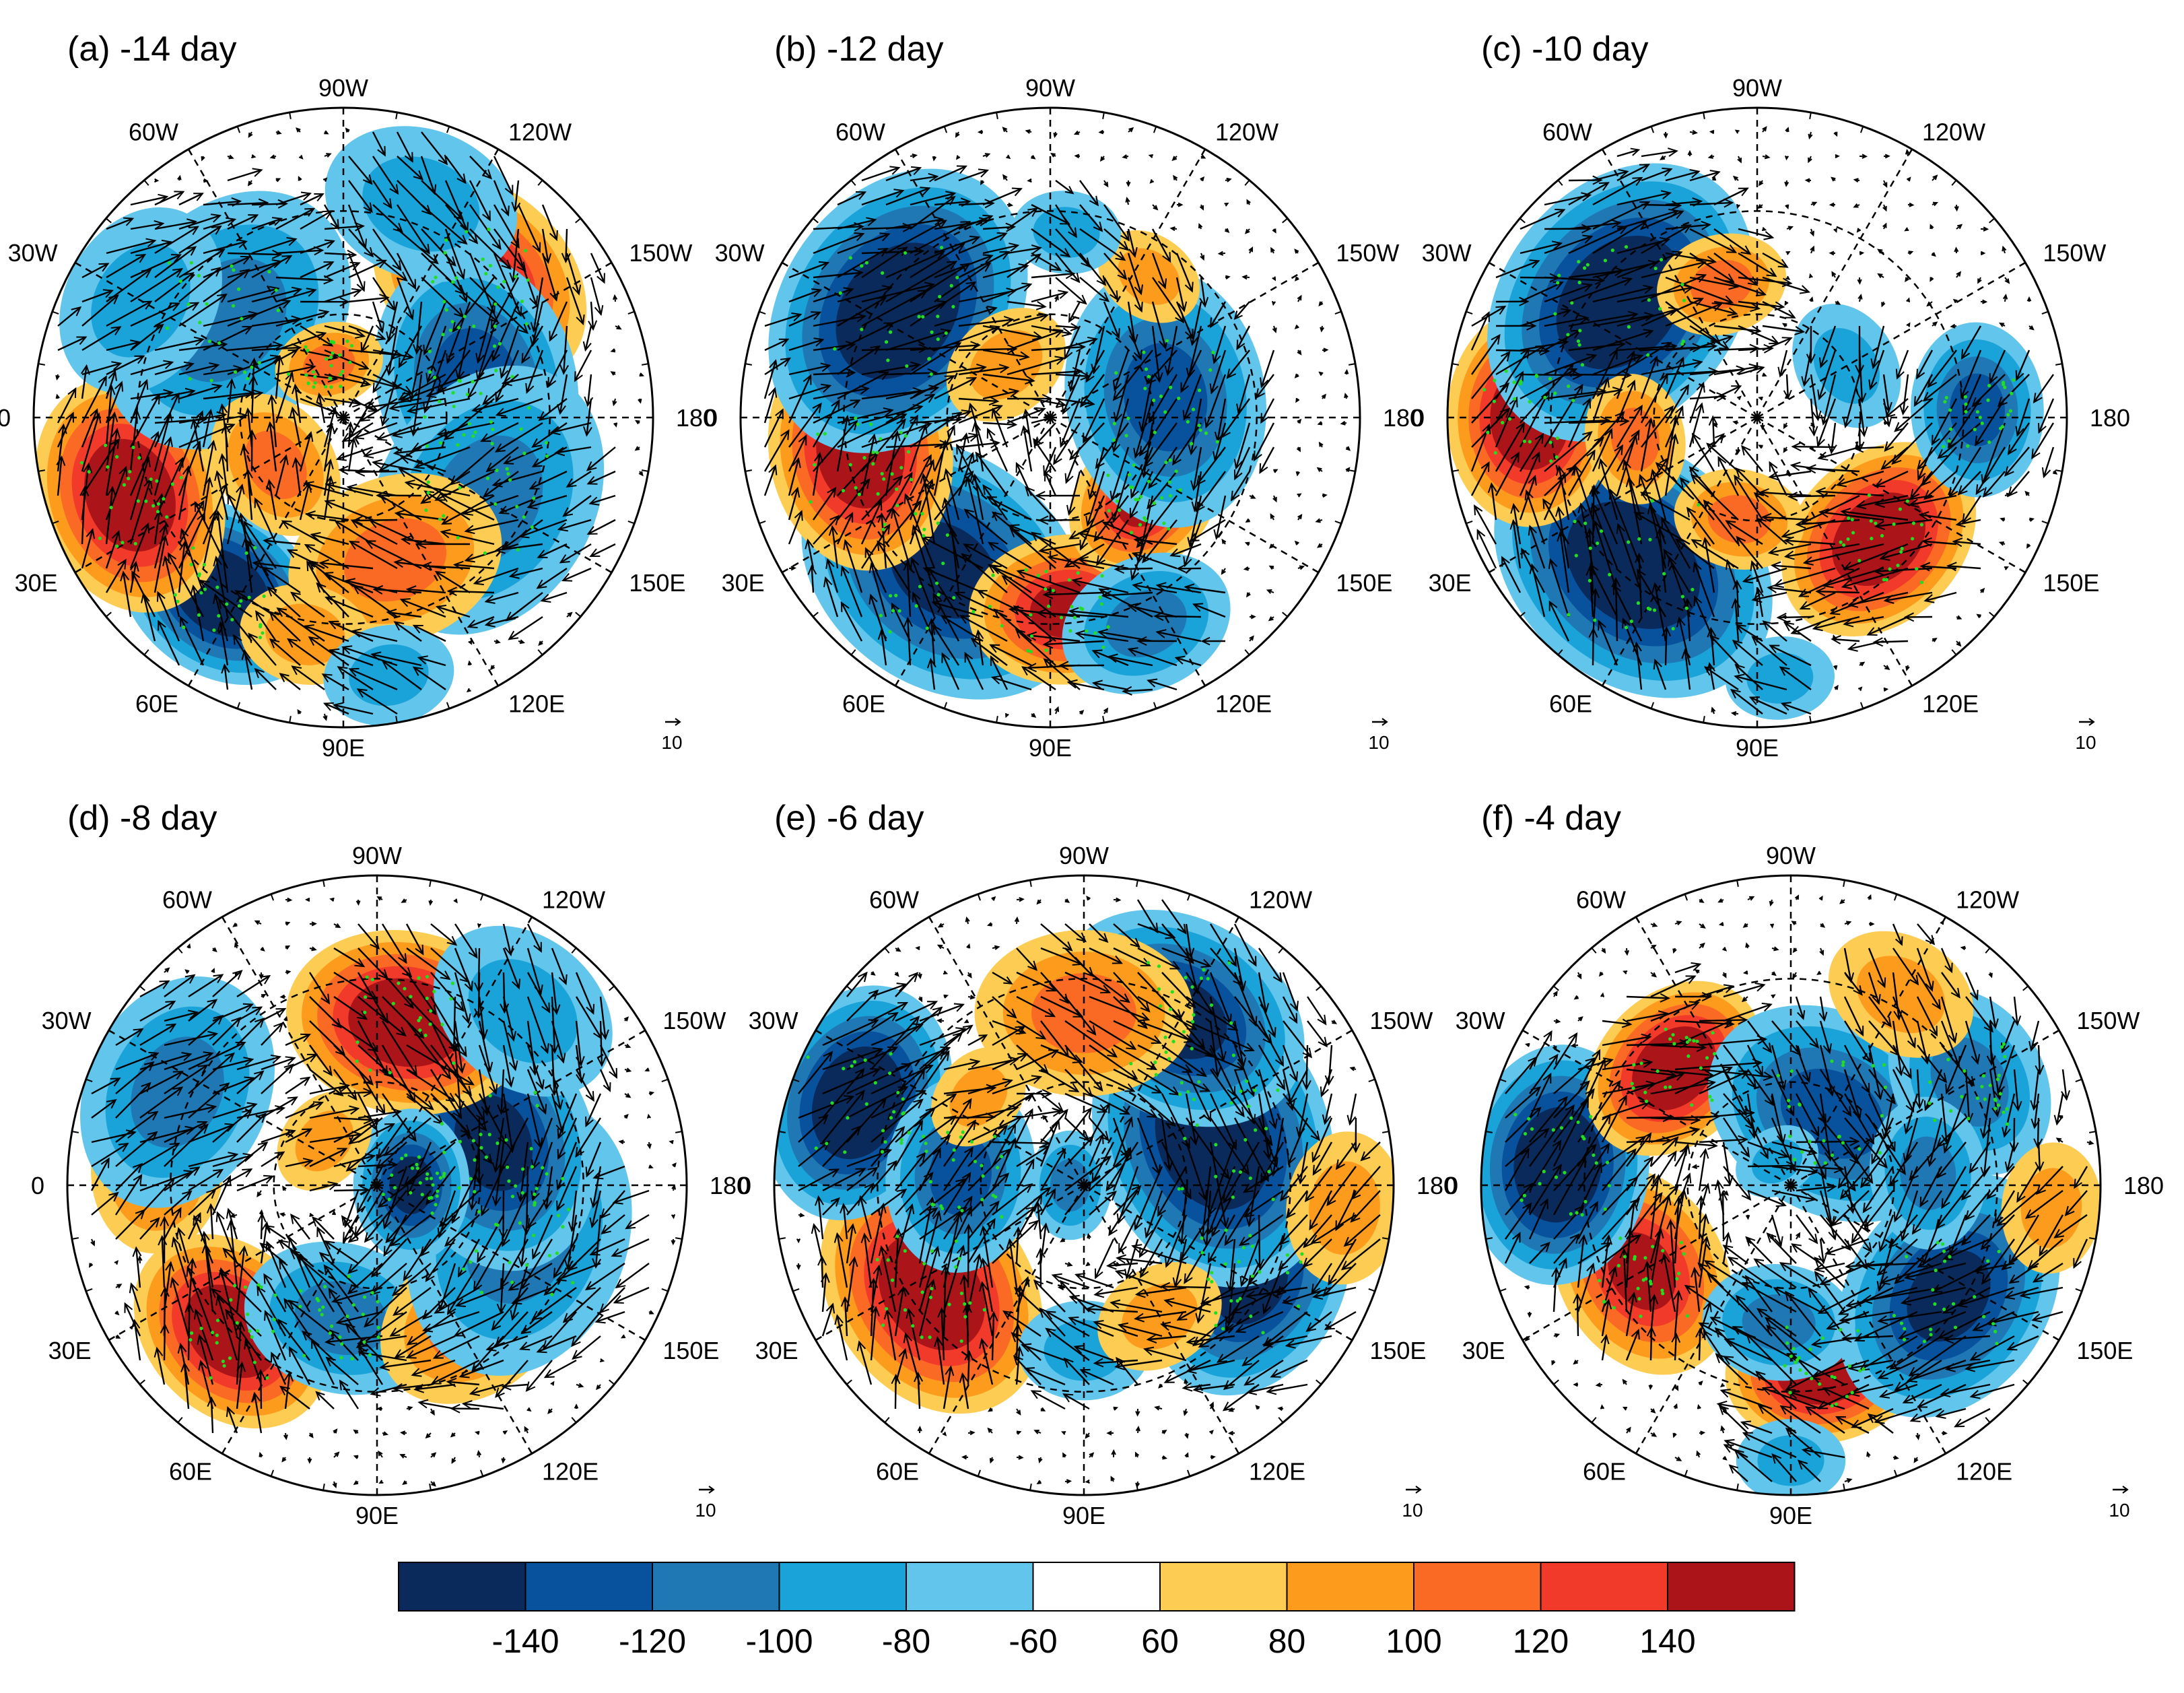 The width and height of the screenshot is (2184, 1693). I want to click on colorbar: -140 -120 -100 -80 -60 60 80 100 120 140, so click(1097, 1611).